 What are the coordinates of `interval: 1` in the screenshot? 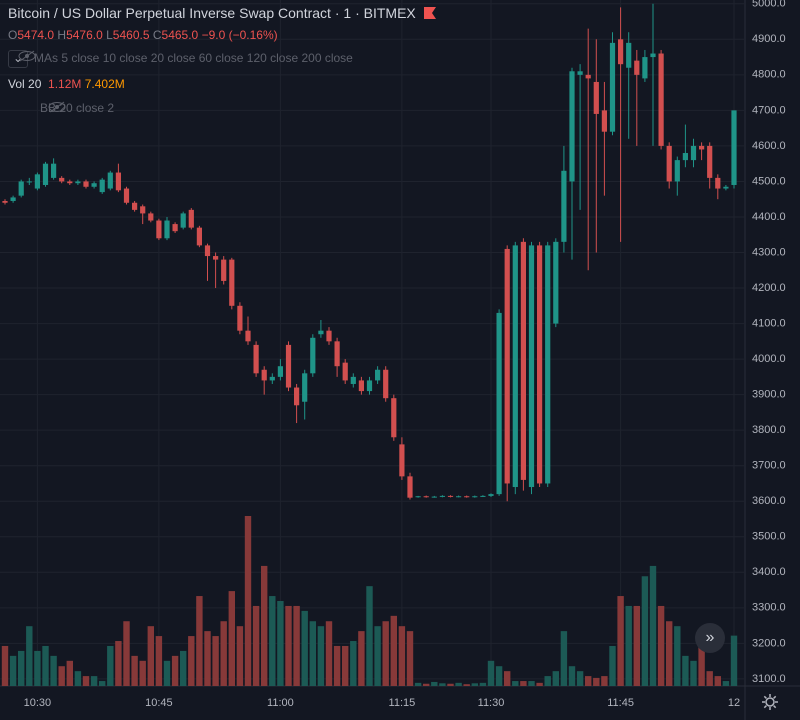 It's located at (347, 13).